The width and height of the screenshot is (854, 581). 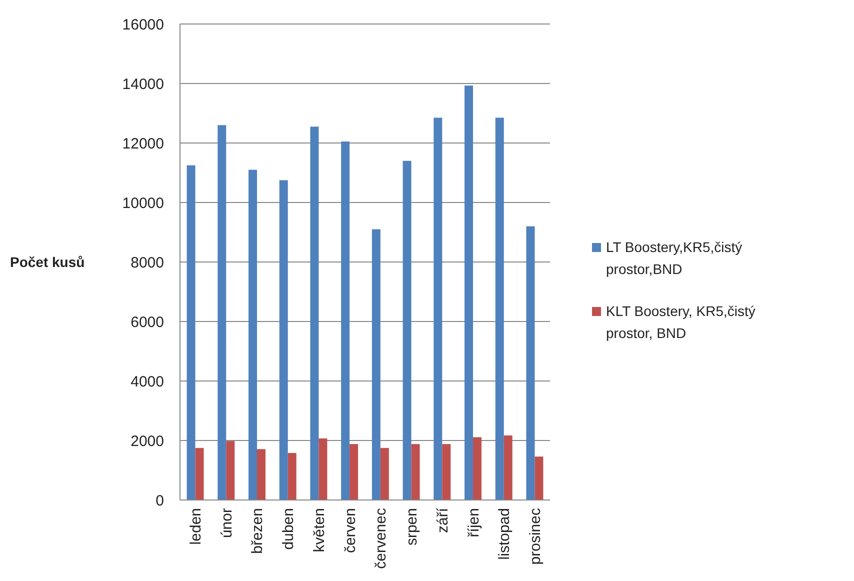 What do you see at coordinates (143, 84) in the screenshot?
I see `y-tick-label: 14000` at bounding box center [143, 84].